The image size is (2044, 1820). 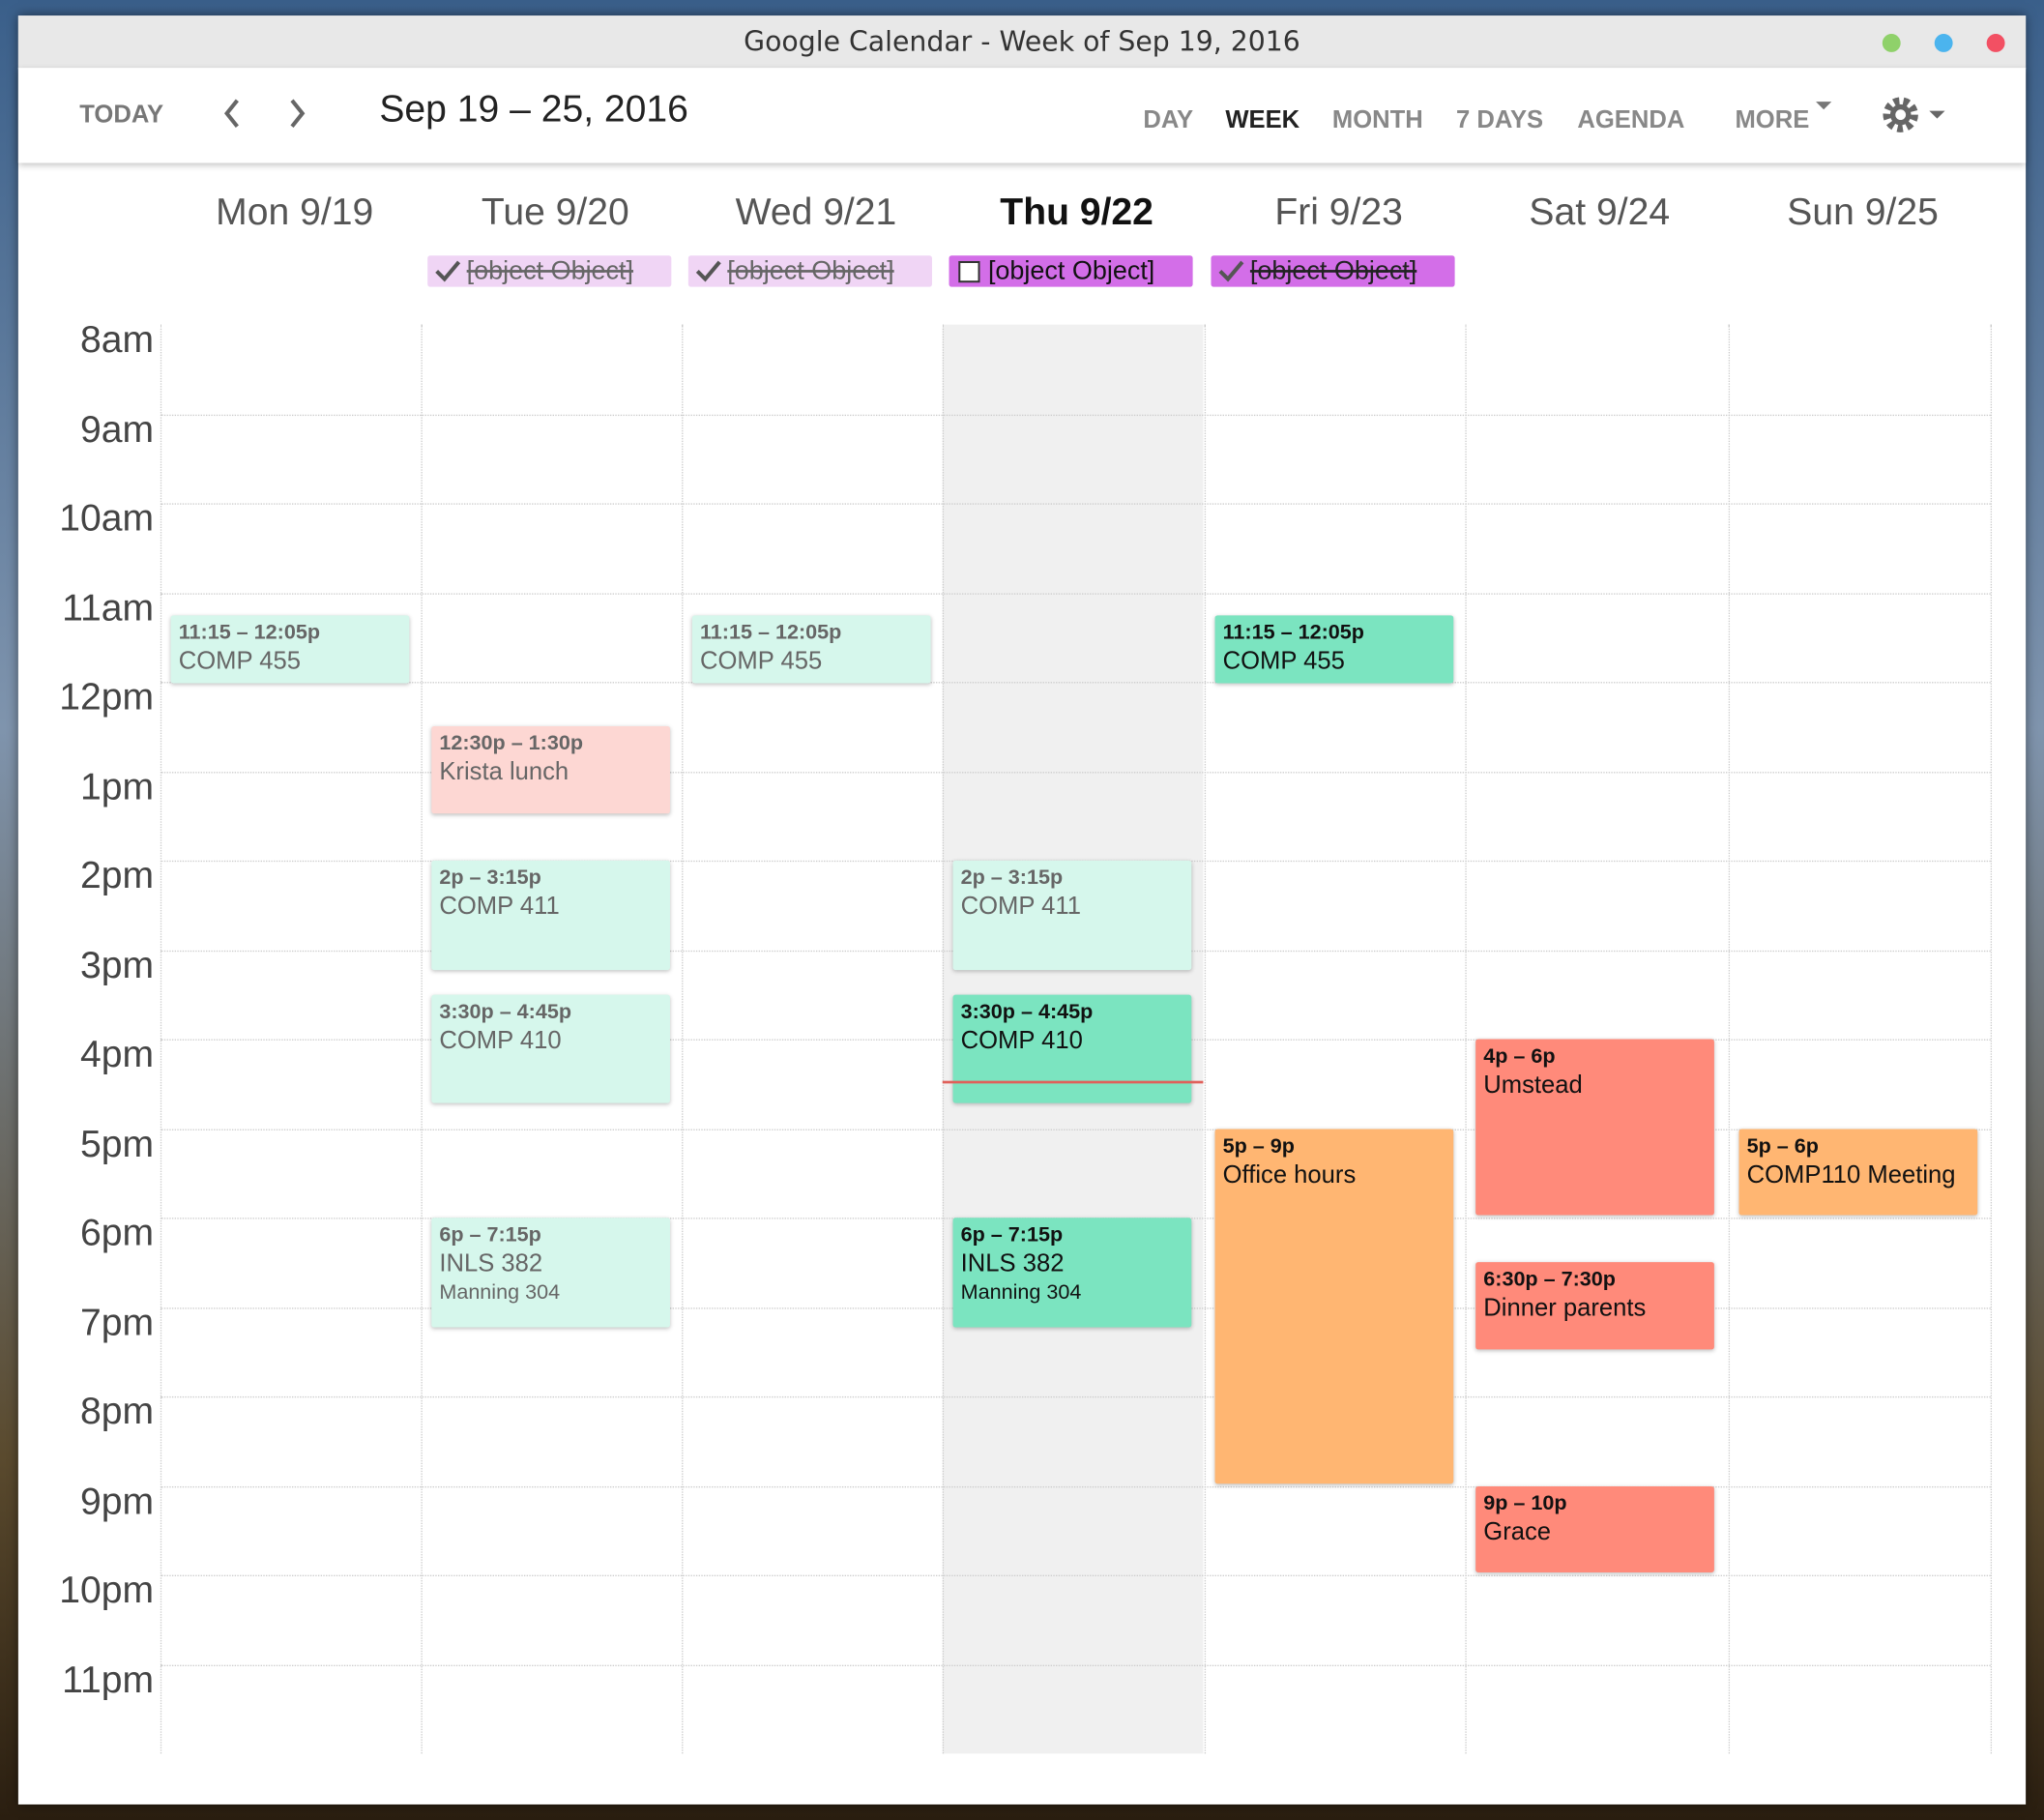 I want to click on hour-label: 10am, so click(x=107, y=520).